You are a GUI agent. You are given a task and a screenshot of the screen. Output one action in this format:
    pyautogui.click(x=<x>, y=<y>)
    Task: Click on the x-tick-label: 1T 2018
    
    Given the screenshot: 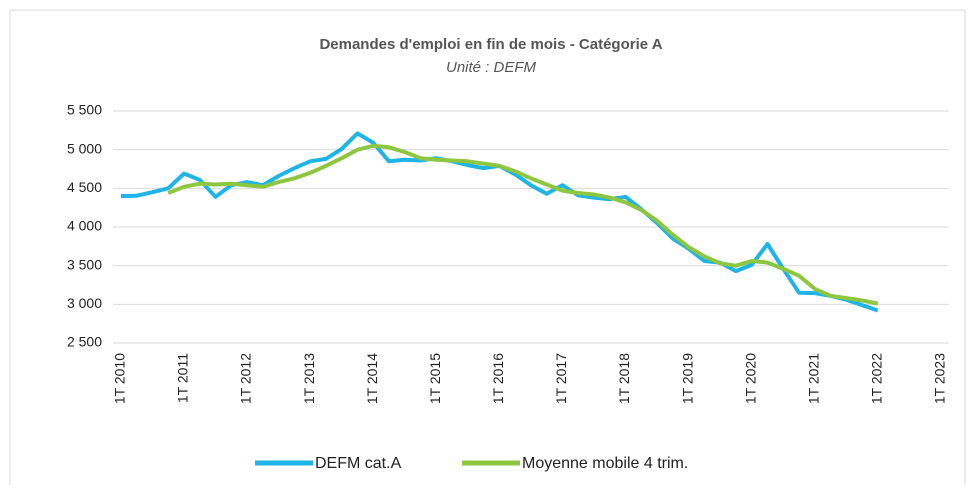 What is the action you would take?
    pyautogui.click(x=624, y=378)
    